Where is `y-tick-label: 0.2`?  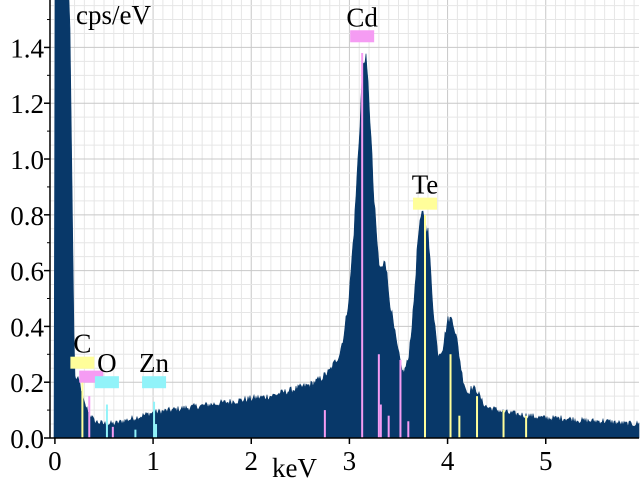 y-tick-label: 0.2 is located at coordinates (27, 383).